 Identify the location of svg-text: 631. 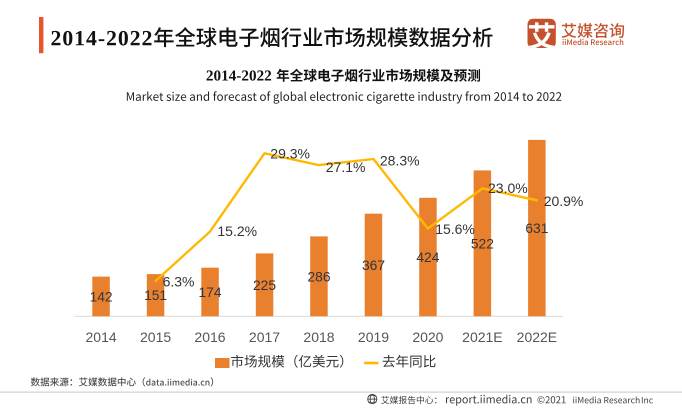
(536, 228).